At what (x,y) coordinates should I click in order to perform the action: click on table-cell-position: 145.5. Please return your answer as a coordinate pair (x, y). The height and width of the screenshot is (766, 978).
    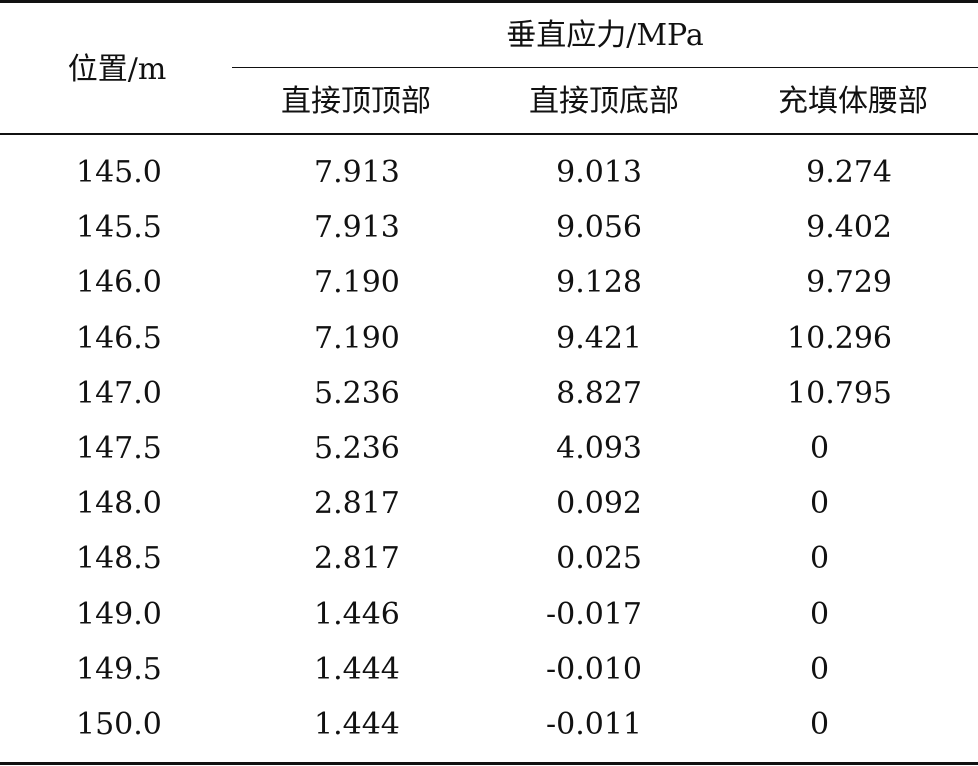
    Looking at the image, I should click on (119, 227).